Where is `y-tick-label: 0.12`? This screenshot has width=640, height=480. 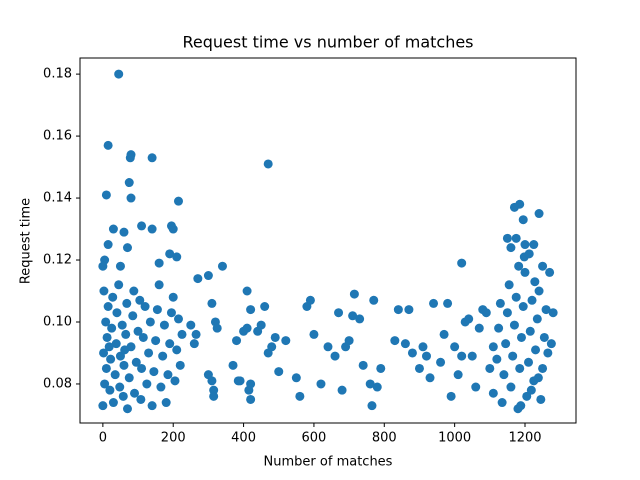 y-tick-label: 0.12 is located at coordinates (57, 260).